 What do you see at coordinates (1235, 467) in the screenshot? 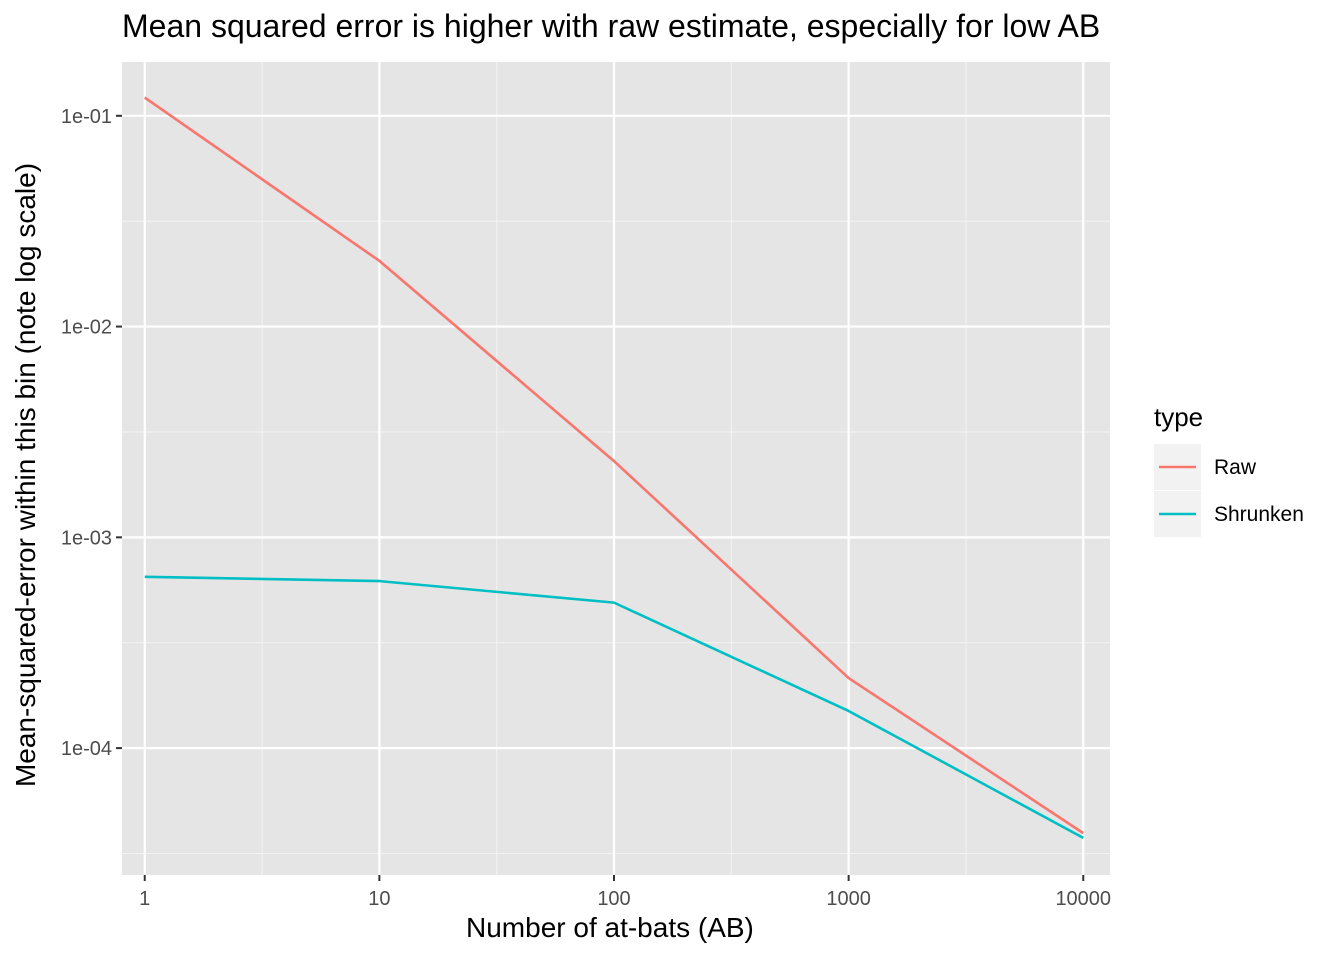
I see `legend-label-raw: Raw` at bounding box center [1235, 467].